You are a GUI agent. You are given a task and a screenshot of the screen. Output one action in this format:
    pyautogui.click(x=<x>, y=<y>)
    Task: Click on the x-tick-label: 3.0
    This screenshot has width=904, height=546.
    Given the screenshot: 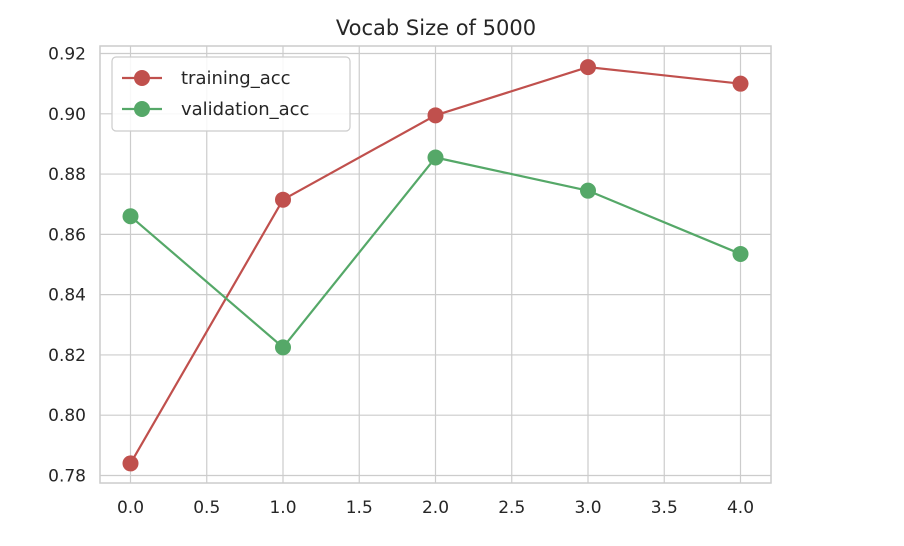 What is the action you would take?
    pyautogui.click(x=587, y=508)
    